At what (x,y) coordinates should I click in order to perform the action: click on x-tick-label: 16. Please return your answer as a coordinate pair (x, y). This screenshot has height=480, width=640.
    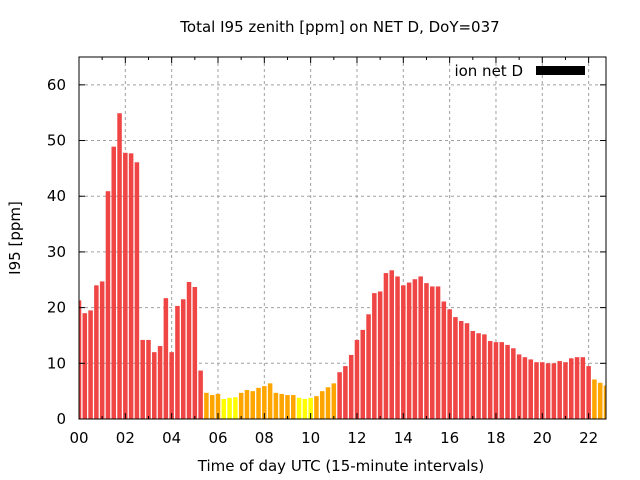
    Looking at the image, I should click on (449, 438).